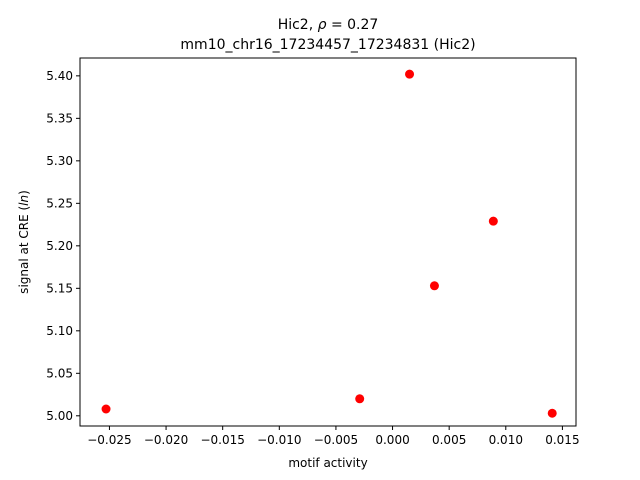 The height and width of the screenshot is (480, 640). I want to click on y-tick-label: 5.35, so click(59, 118).